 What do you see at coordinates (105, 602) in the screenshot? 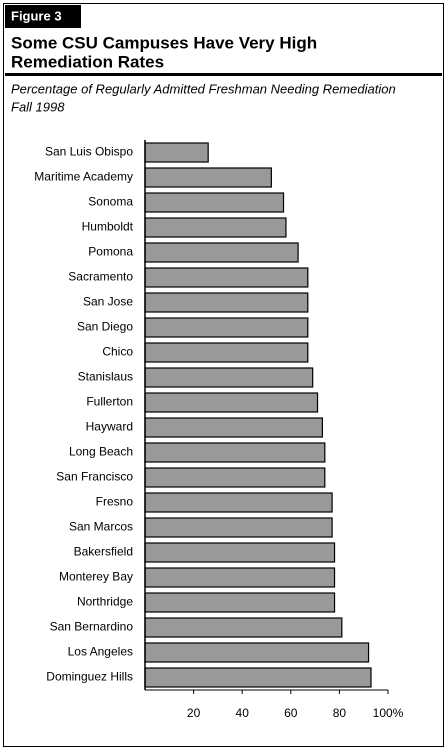
I see `y-tick-label: Northridge` at bounding box center [105, 602].